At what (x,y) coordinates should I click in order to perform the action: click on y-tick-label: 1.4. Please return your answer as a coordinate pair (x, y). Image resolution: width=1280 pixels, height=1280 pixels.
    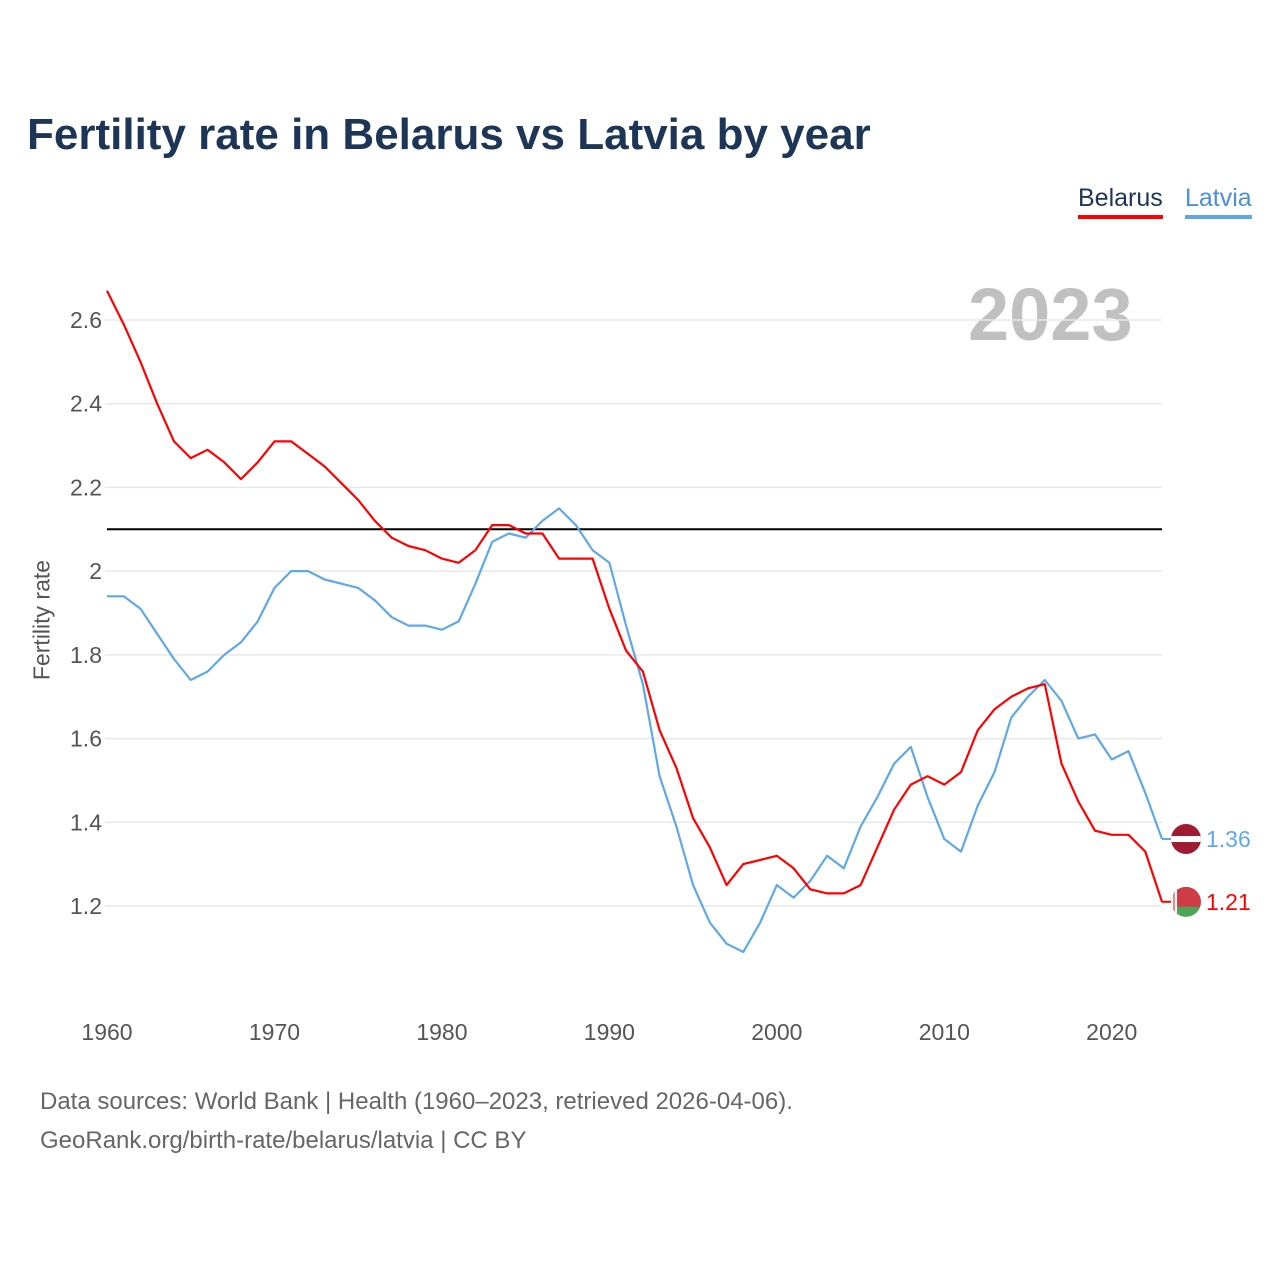
    Looking at the image, I should click on (86, 822).